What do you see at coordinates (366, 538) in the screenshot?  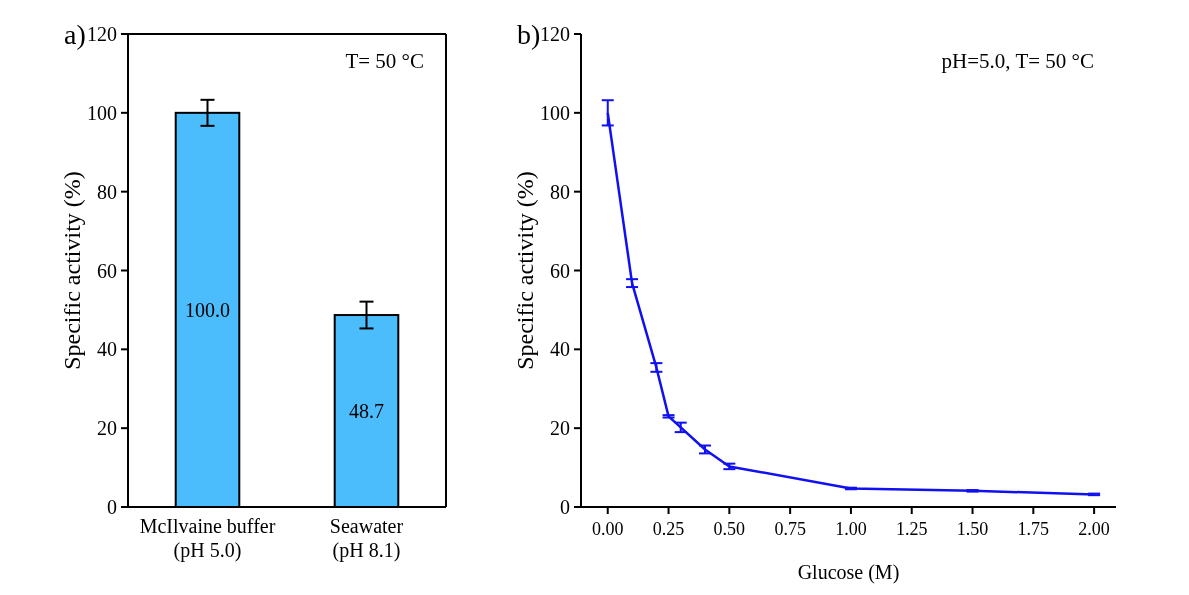 I see `x-tick-label: Seawater (pH 8.1)` at bounding box center [366, 538].